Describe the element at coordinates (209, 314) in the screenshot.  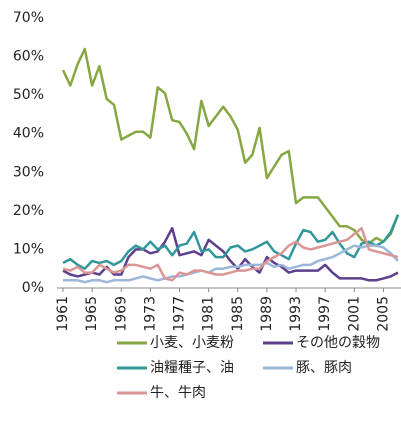
I see `x-tick-label: 1981` at that location.